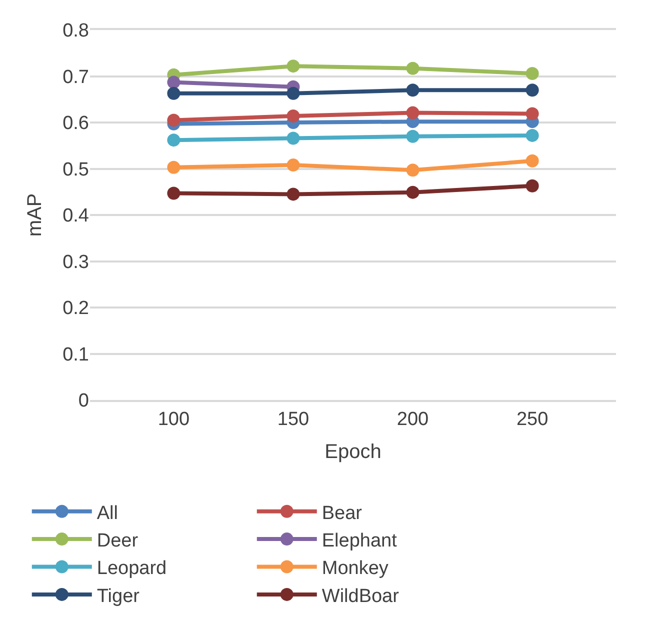 This screenshot has height=626, width=646. I want to click on y-tick-label: 0.3, so click(75, 262).